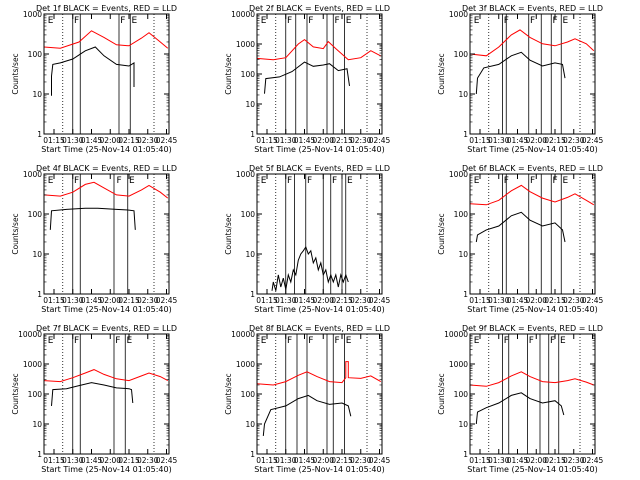  Describe the element at coordinates (532, 8) in the screenshot. I see `panel-title: Det 3f BLACK = Events, RED = LLD` at that location.